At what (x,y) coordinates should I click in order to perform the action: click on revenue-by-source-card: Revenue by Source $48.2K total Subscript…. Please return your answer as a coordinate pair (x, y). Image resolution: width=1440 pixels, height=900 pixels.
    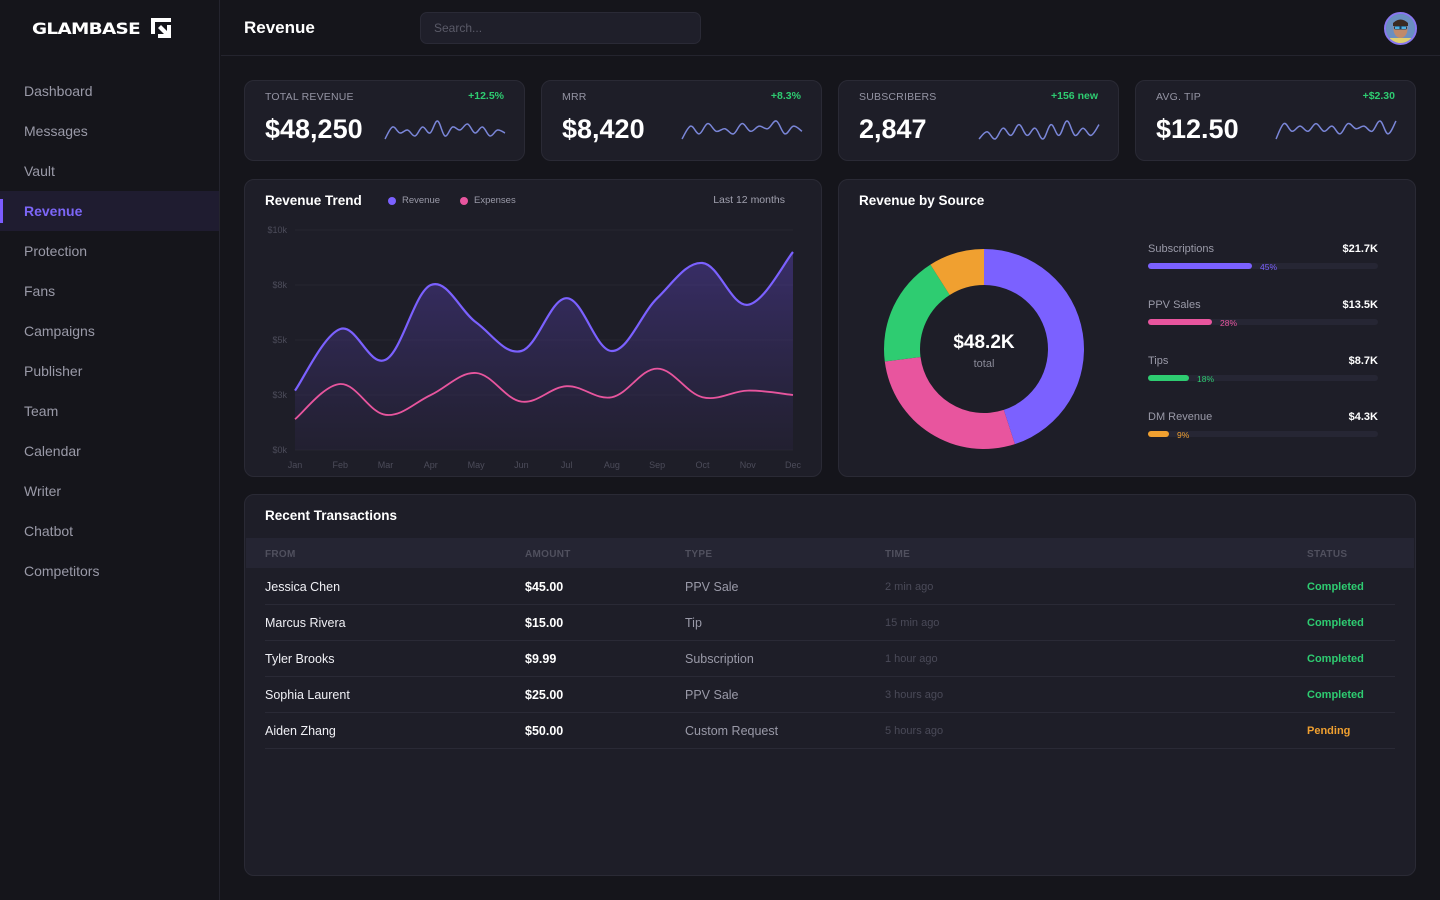
    Looking at the image, I should click on (1127, 328).